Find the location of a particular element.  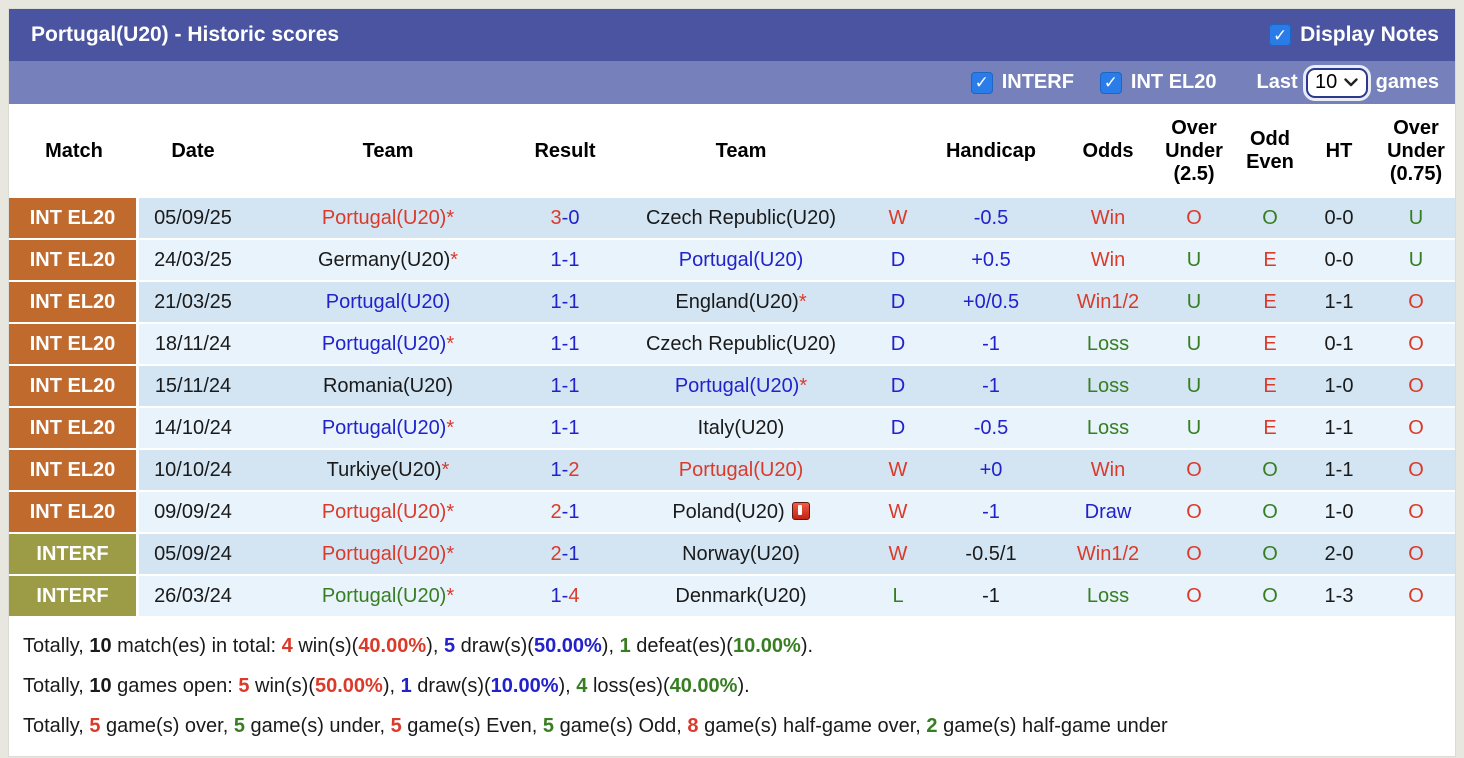

last-games-control: Last 10 games is located at coordinates (1347, 82).